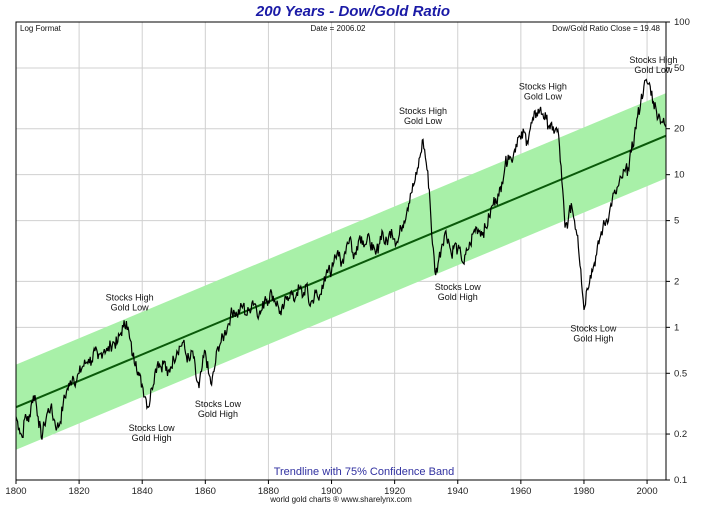 The width and height of the screenshot is (720, 505). I want to click on y-tick-label: 0.5, so click(680, 373).